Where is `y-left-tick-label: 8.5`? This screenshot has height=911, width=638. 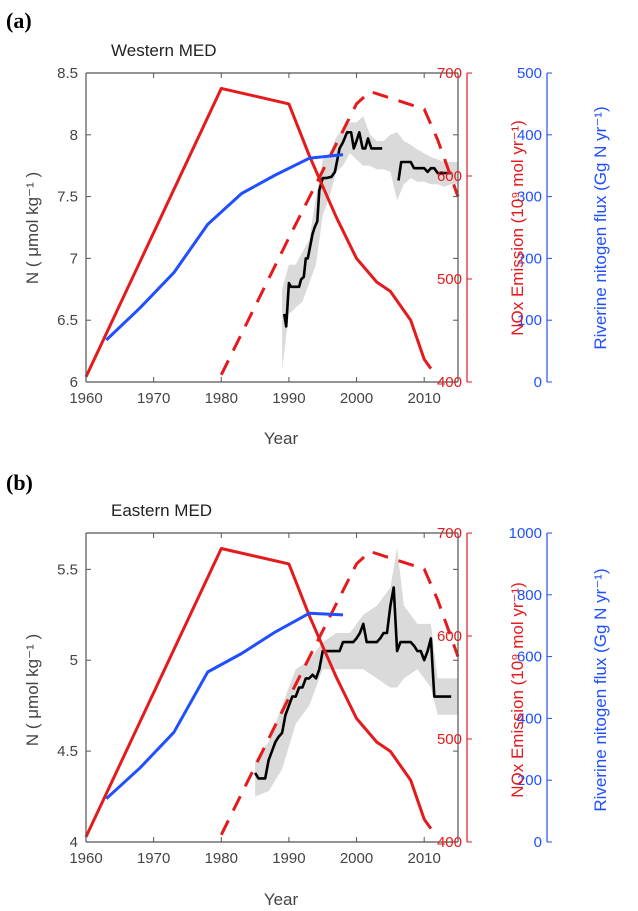 y-left-tick-label: 8.5 is located at coordinates (67, 73).